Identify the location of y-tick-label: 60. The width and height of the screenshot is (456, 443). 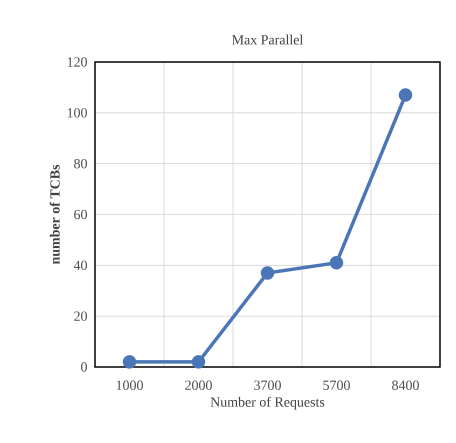
(80, 215).